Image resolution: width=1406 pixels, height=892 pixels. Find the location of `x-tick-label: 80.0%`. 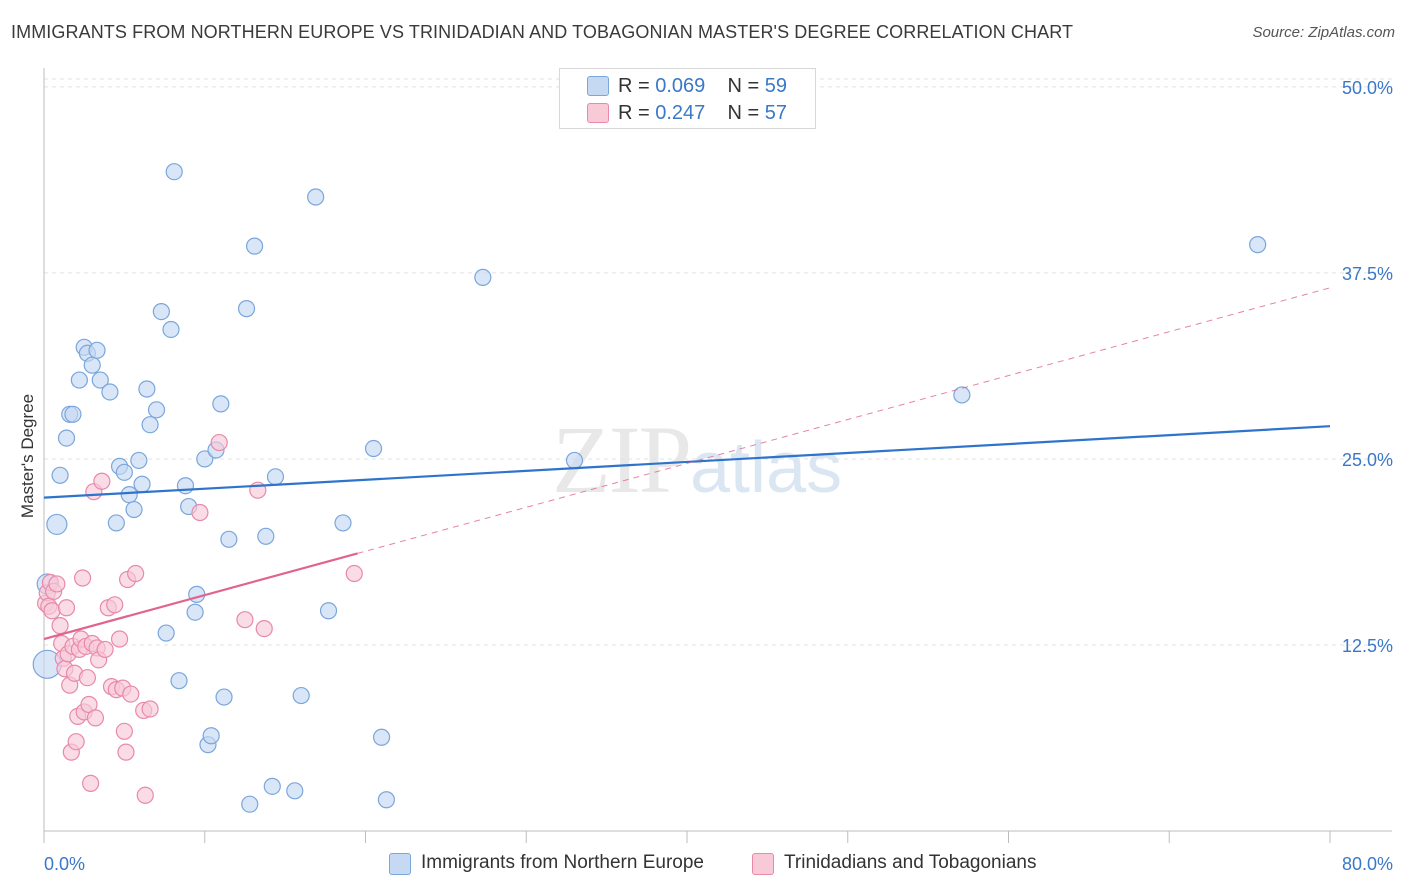

x-tick-label: 80.0% is located at coordinates (1367, 864).